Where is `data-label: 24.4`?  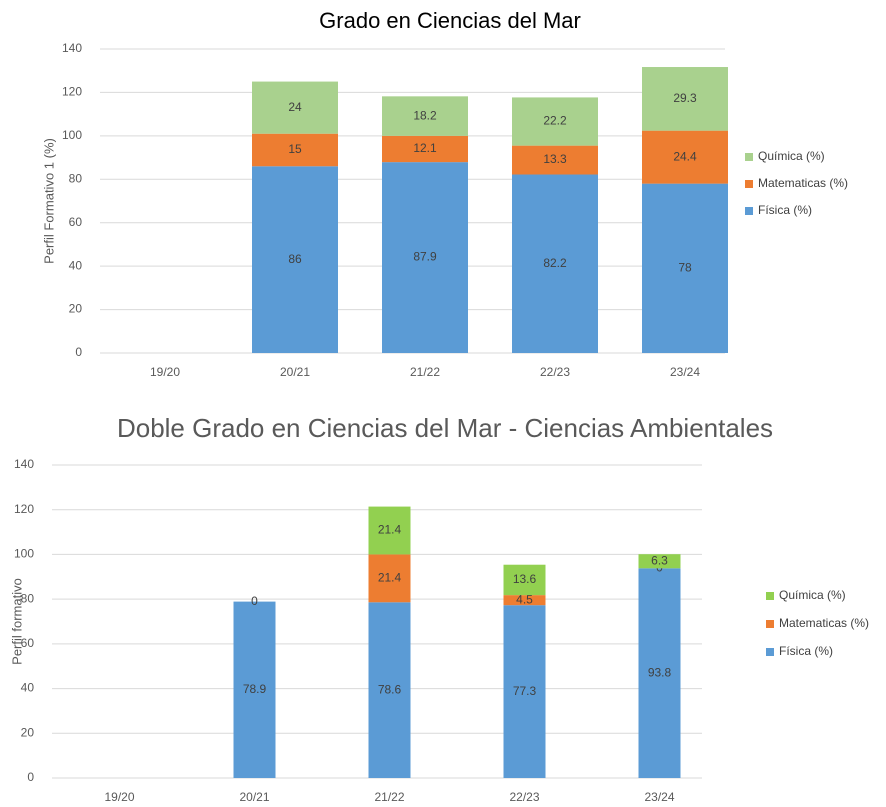 data-label: 24.4 is located at coordinates (685, 156).